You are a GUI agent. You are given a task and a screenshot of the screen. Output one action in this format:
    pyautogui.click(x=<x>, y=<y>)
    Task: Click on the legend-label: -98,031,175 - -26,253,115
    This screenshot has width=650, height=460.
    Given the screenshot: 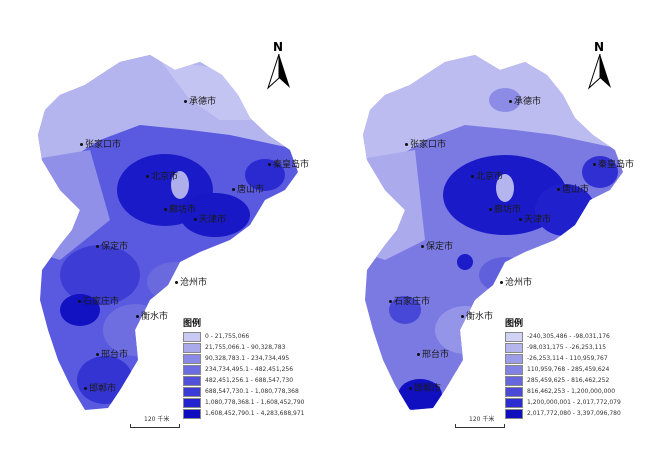 What is the action you would take?
    pyautogui.click(x=567, y=347)
    